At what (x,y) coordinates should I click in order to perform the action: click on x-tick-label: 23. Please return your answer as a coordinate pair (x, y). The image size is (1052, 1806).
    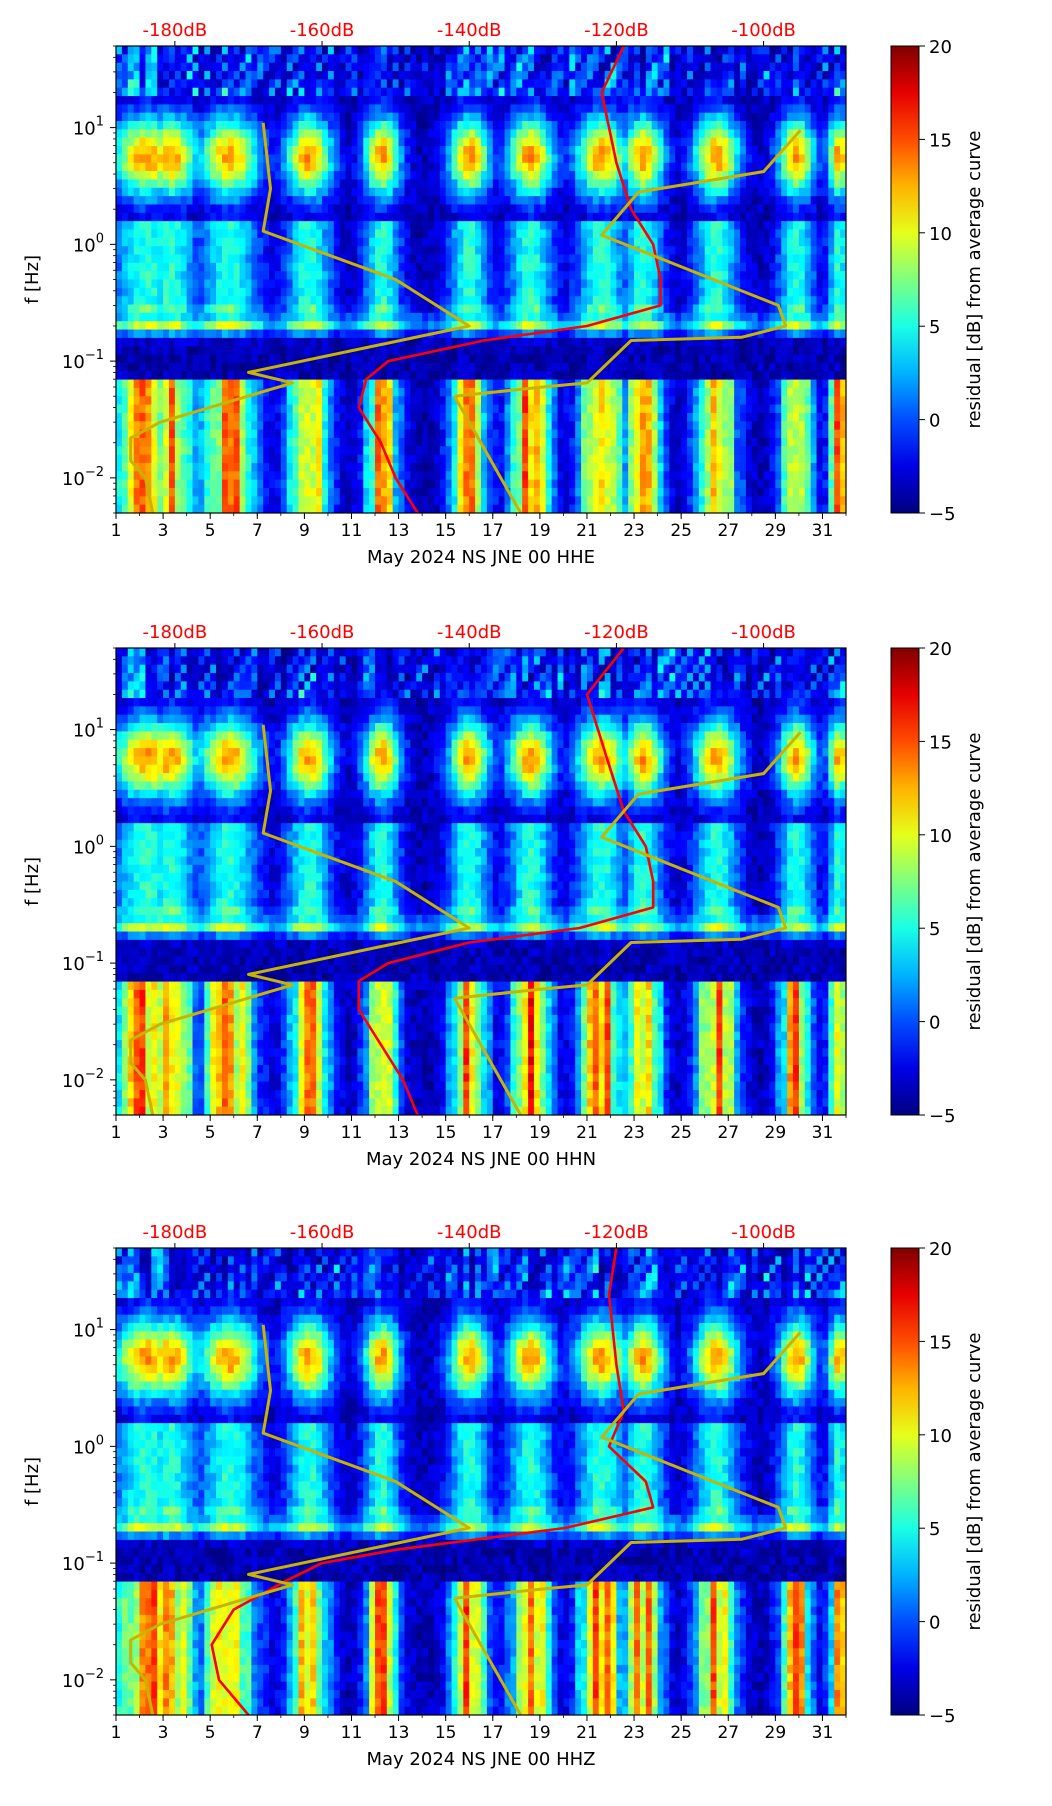
    Looking at the image, I should click on (634, 531).